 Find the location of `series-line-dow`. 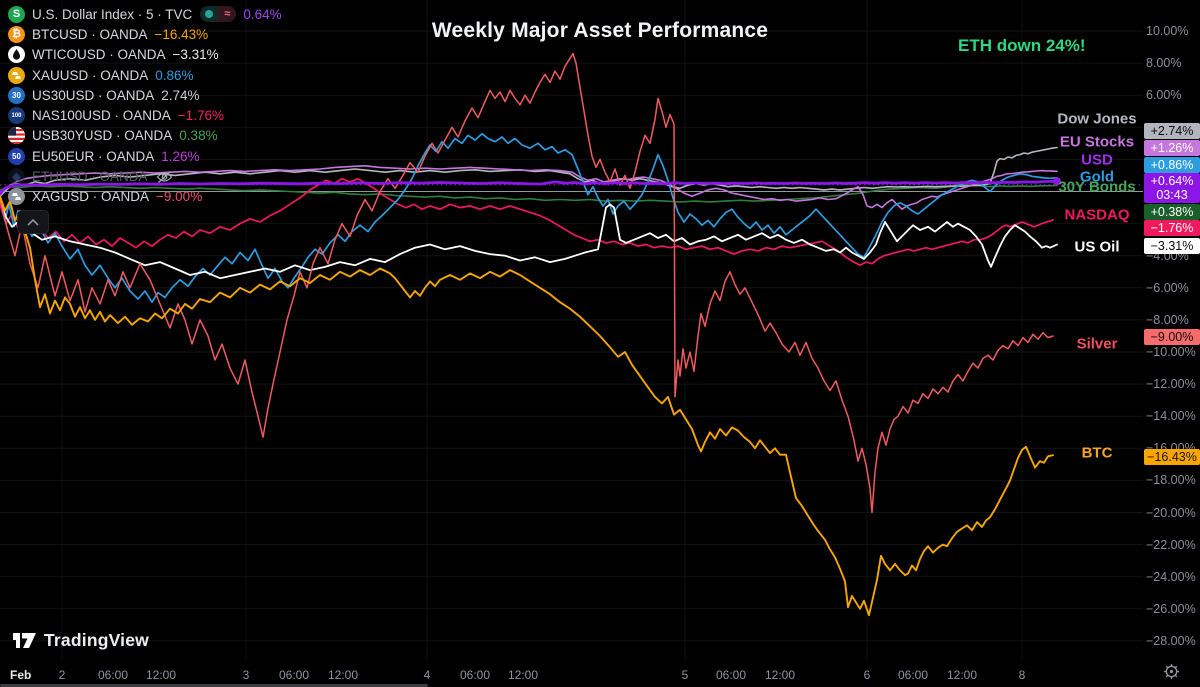

series-line-dow is located at coordinates (529, 172).